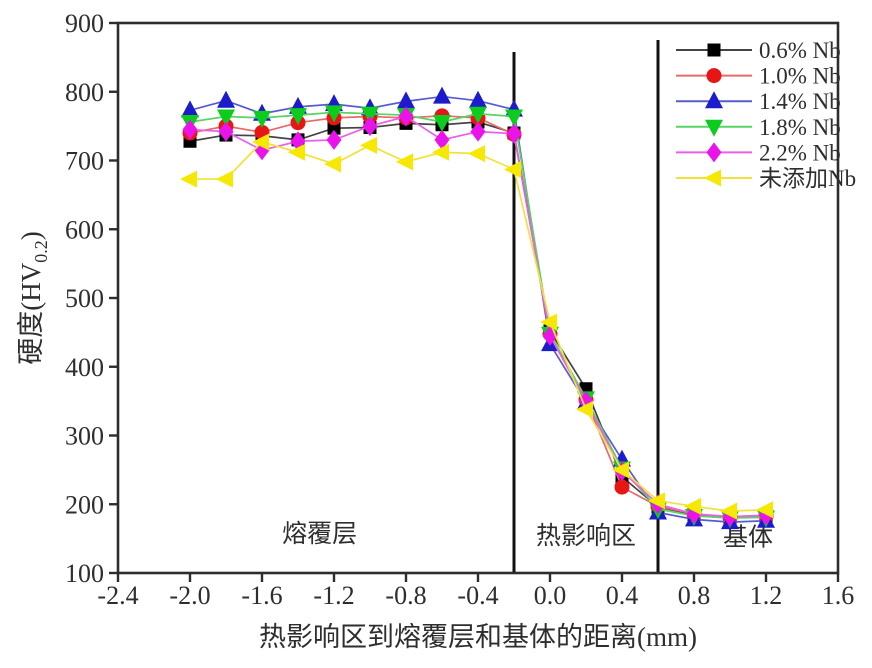 This screenshot has height=668, width=872. I want to click on y-tick-label: 200, so click(84, 504).